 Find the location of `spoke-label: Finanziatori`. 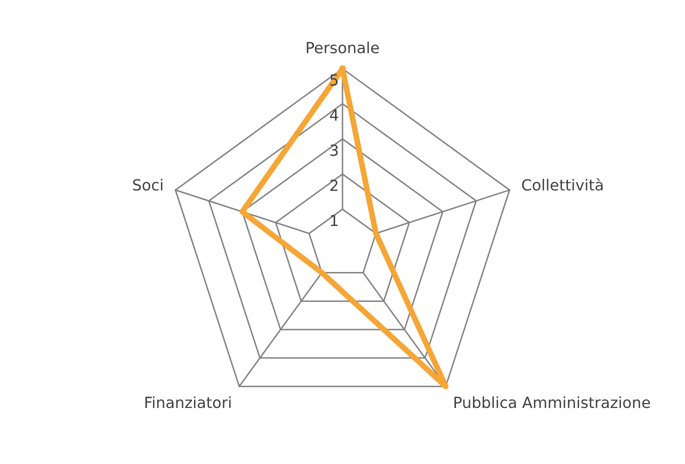

spoke-label: Finanziatori is located at coordinates (188, 402).